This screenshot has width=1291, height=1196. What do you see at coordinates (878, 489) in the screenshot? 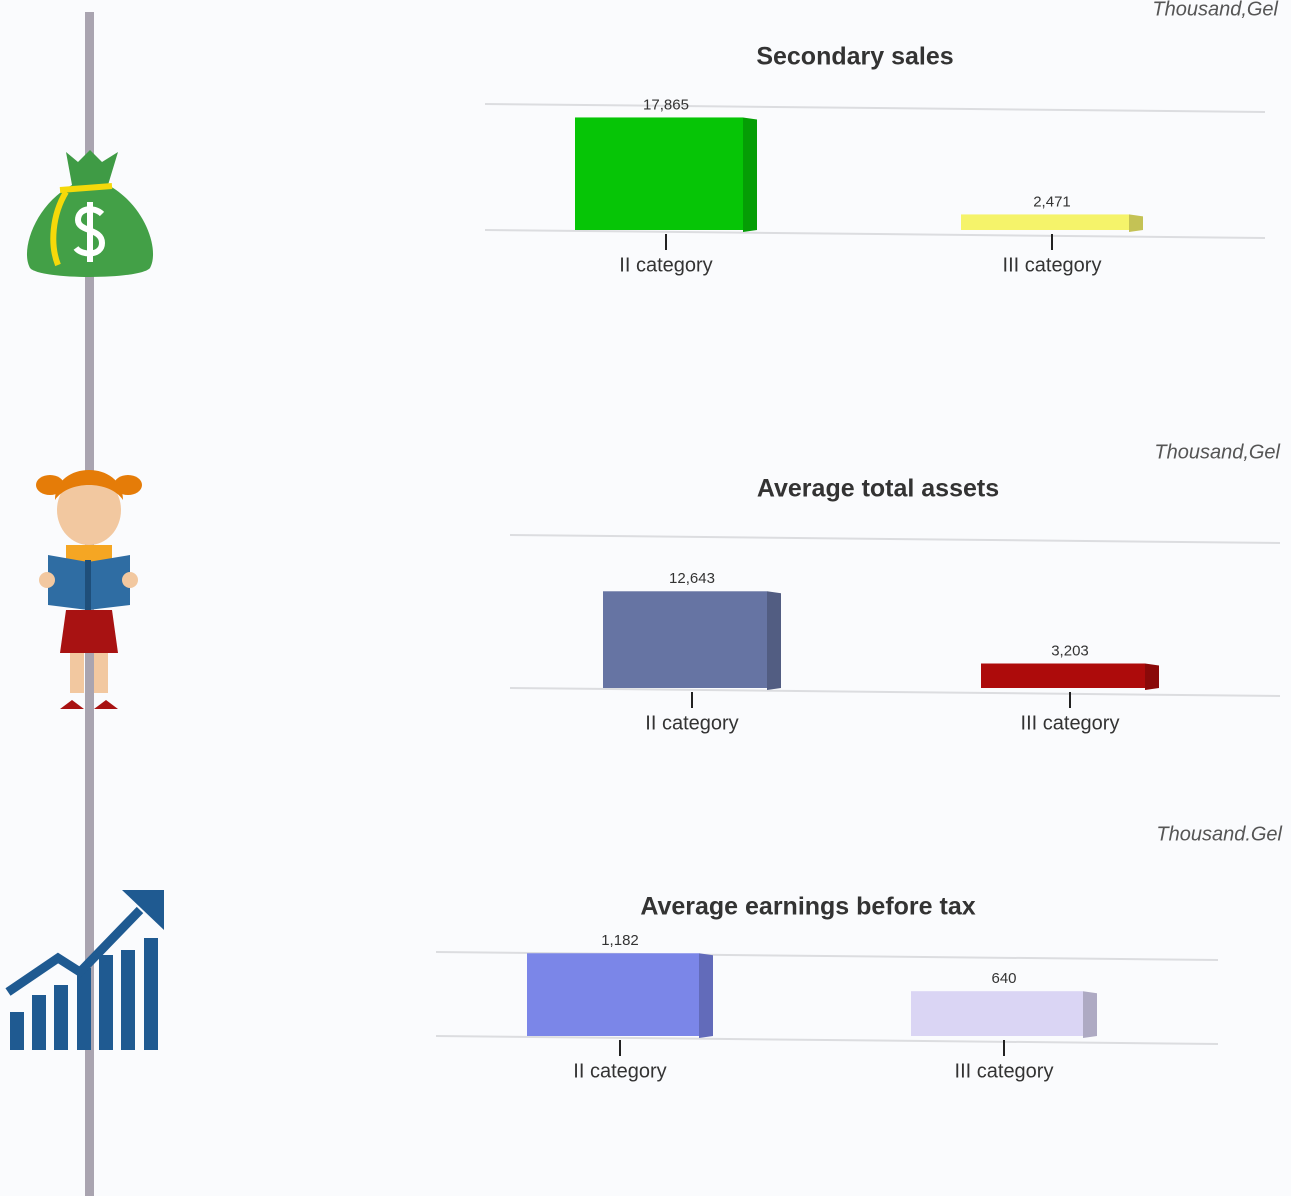
I see `chart-title: Average total assets` at bounding box center [878, 489].